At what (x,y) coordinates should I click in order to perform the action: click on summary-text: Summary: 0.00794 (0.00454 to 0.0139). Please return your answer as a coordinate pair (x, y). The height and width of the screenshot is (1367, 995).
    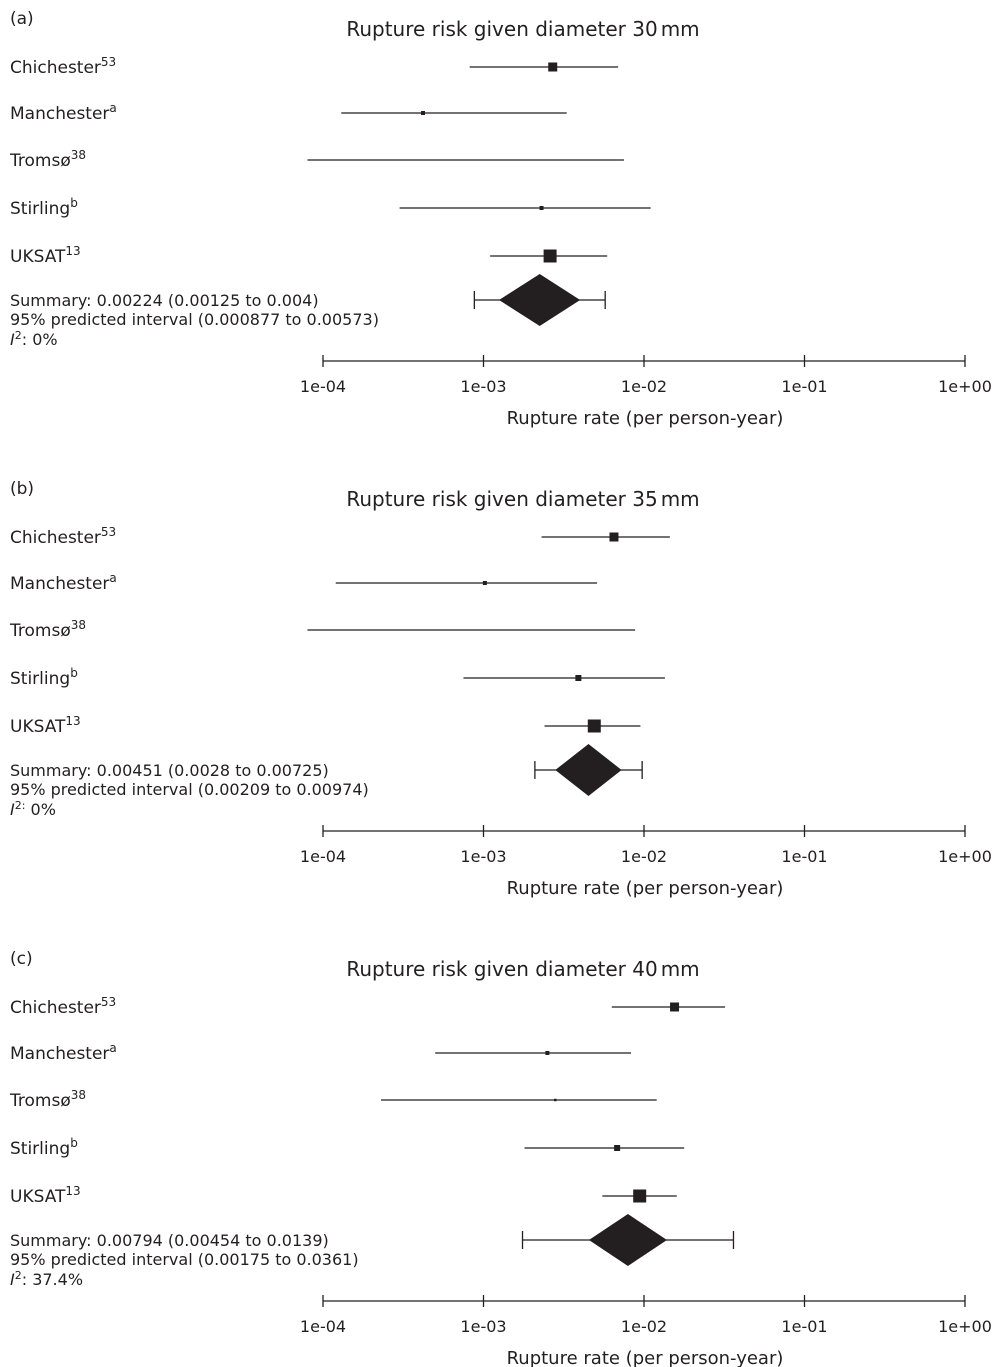
    Looking at the image, I should click on (169, 1240).